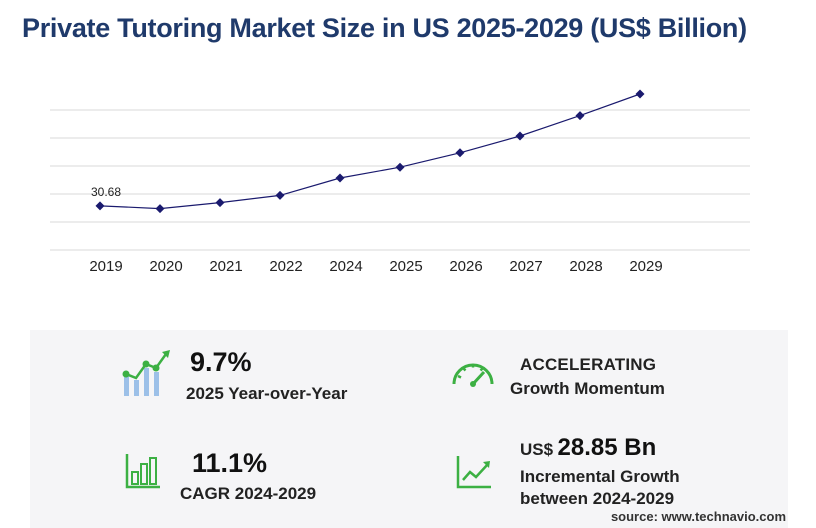  Describe the element at coordinates (220, 203) in the screenshot. I see `data-point-2021` at that location.